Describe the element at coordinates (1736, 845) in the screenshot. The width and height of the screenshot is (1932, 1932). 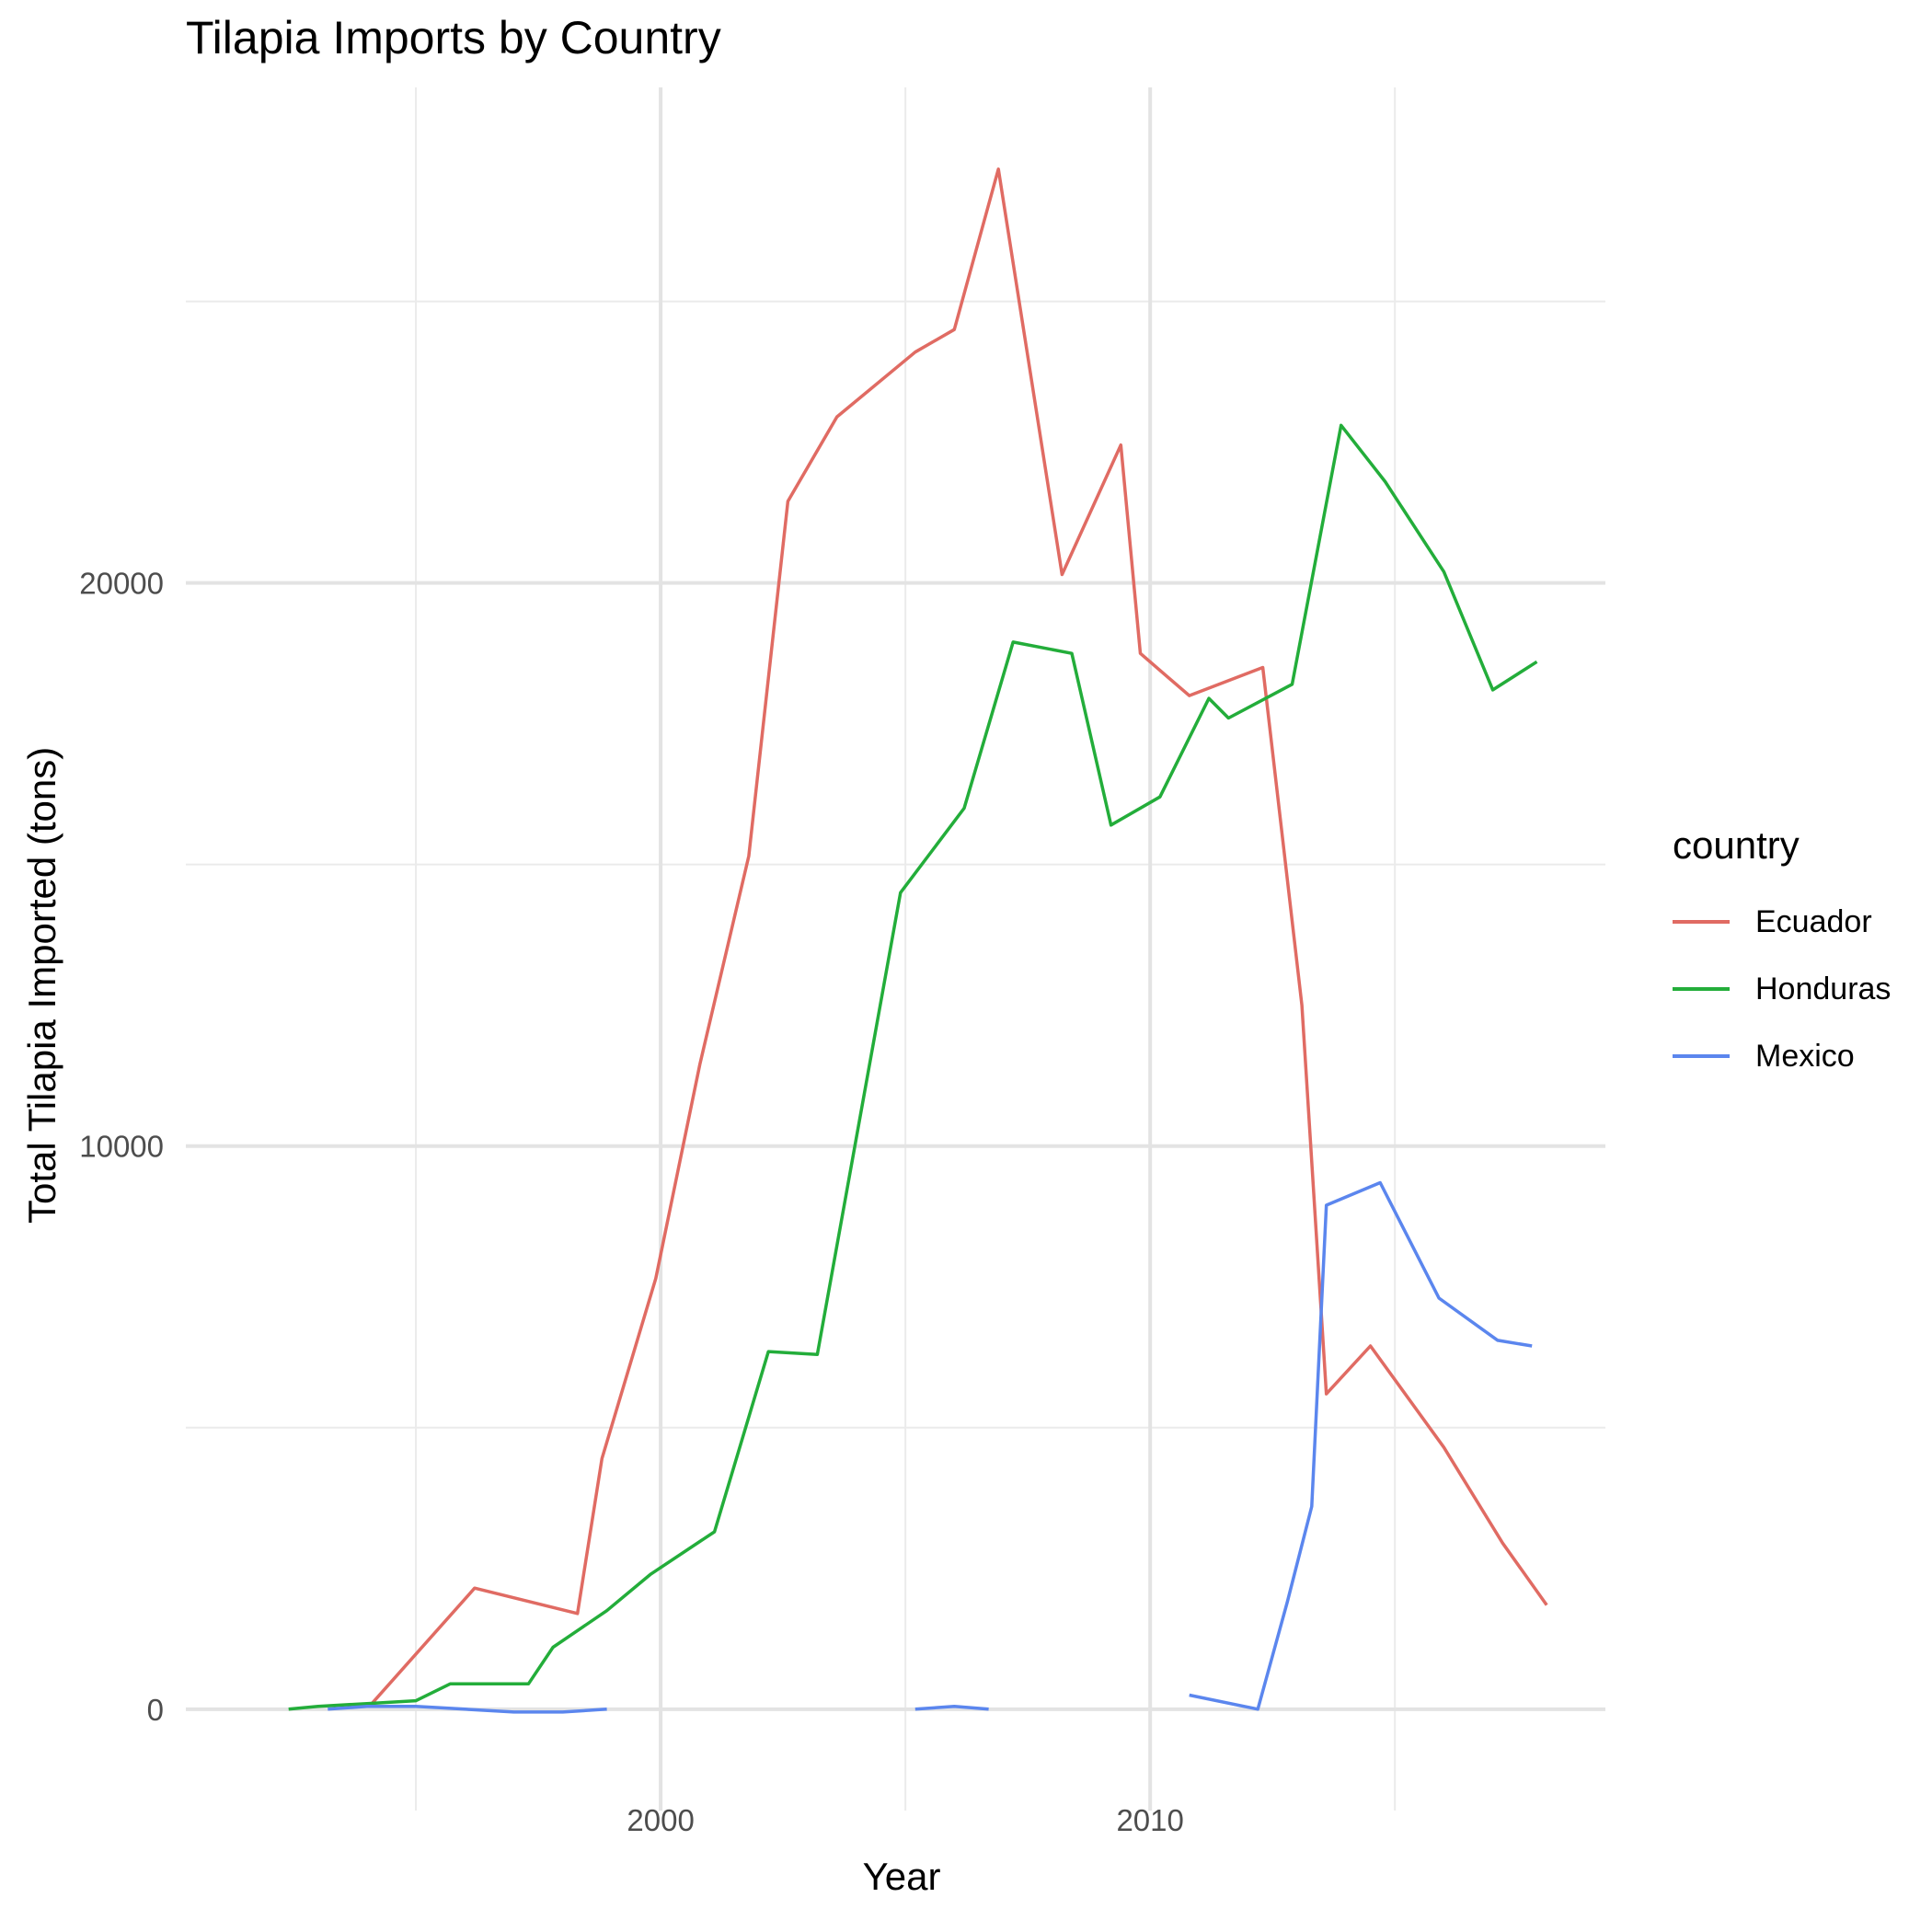
I see `legend-title: country` at that location.